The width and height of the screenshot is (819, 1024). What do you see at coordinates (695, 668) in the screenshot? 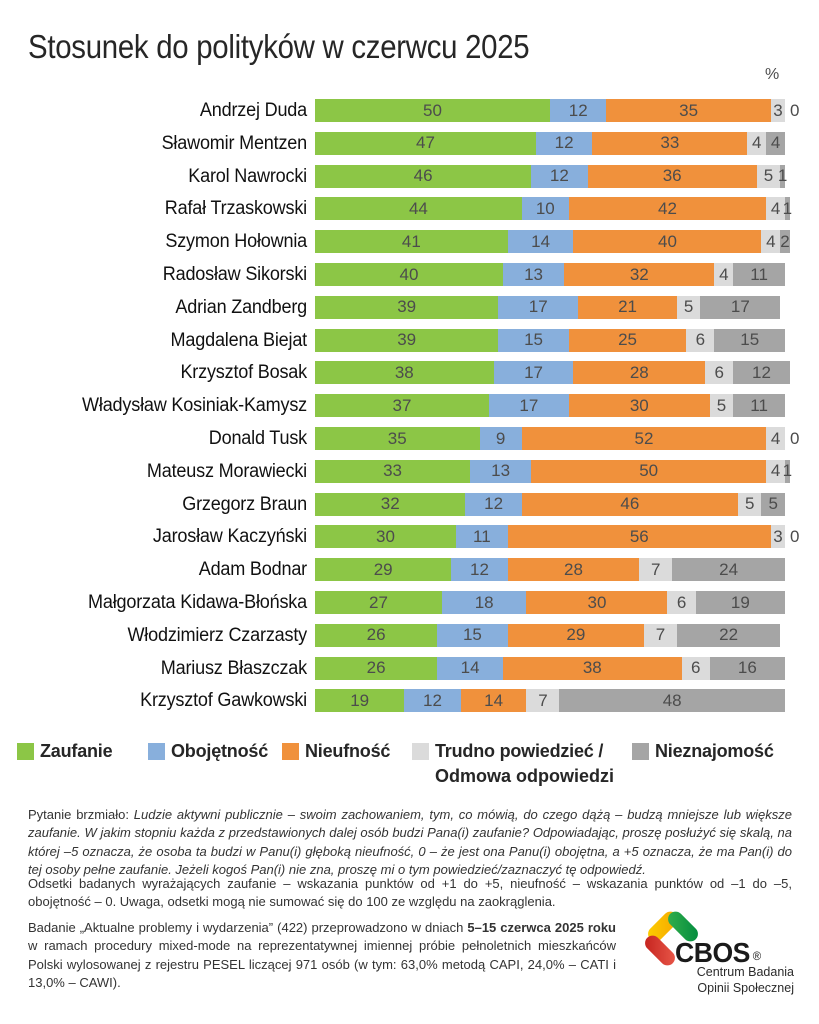
I see `bar-segment: 6` at bounding box center [695, 668].